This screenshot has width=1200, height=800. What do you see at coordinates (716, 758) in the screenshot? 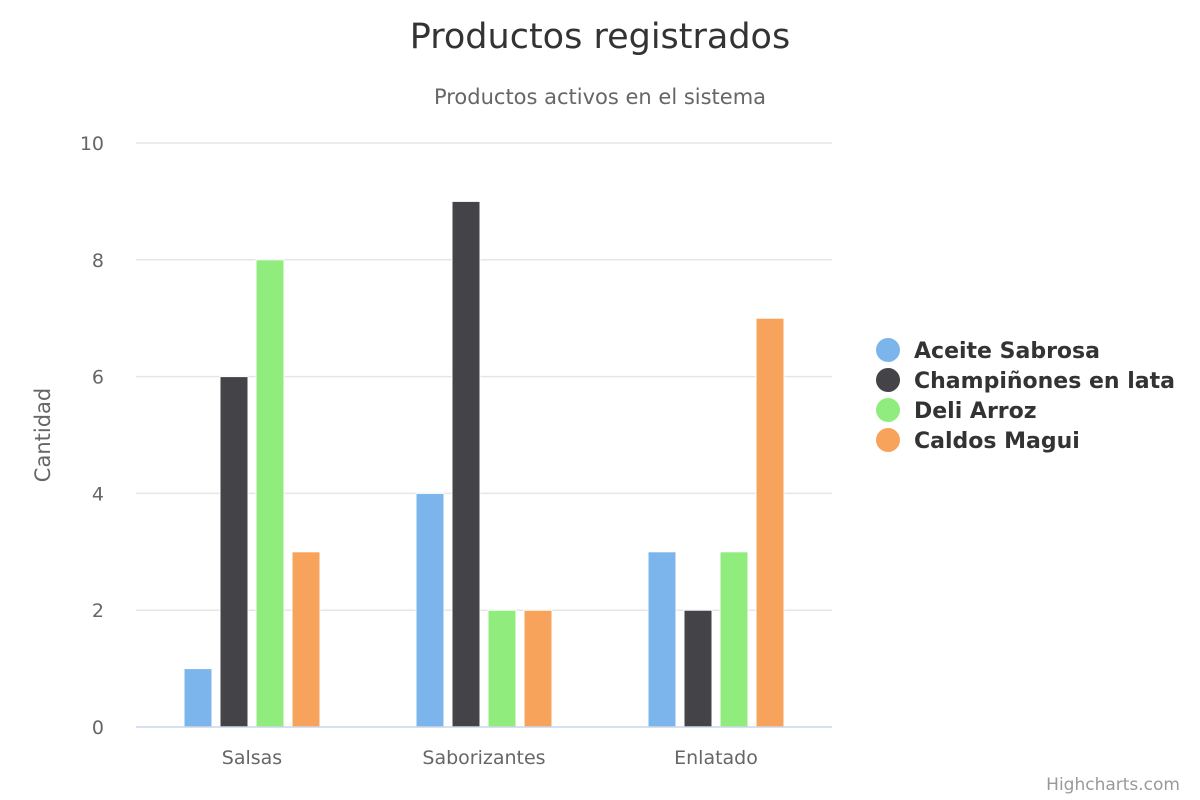
I see `x-tick-label: Enlatado` at bounding box center [716, 758].